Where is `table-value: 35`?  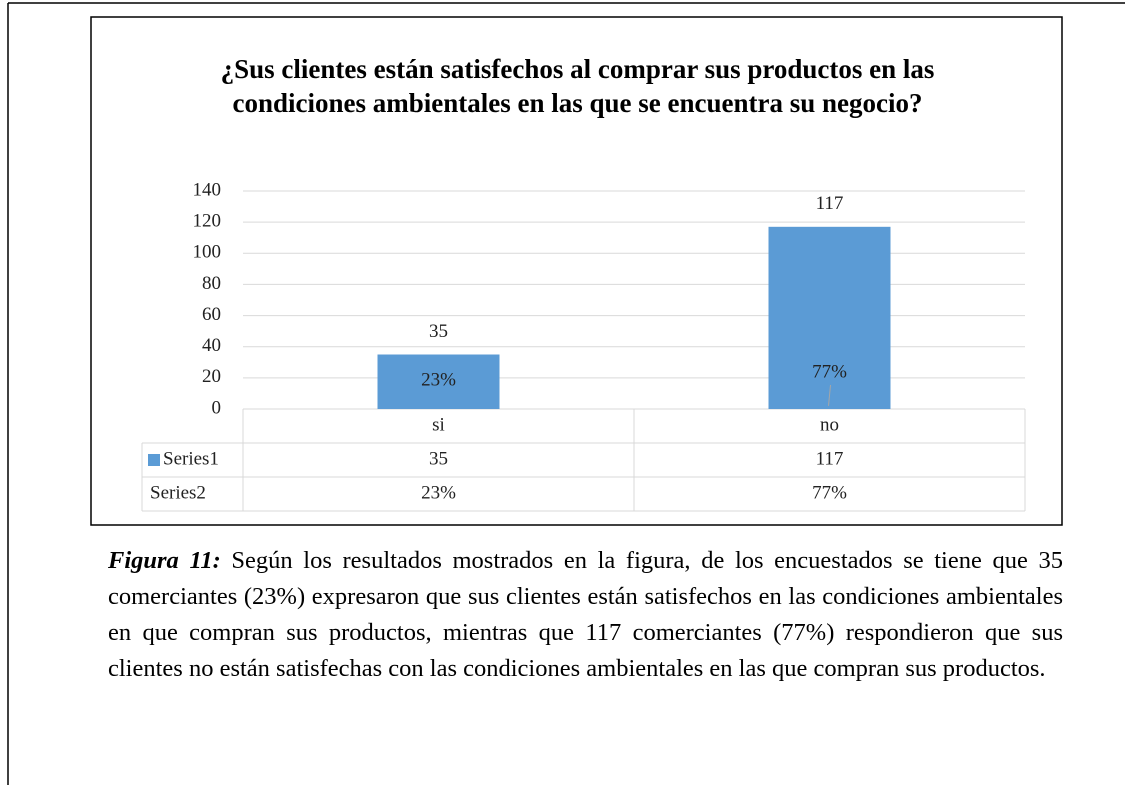 table-value: 35 is located at coordinates (438, 458).